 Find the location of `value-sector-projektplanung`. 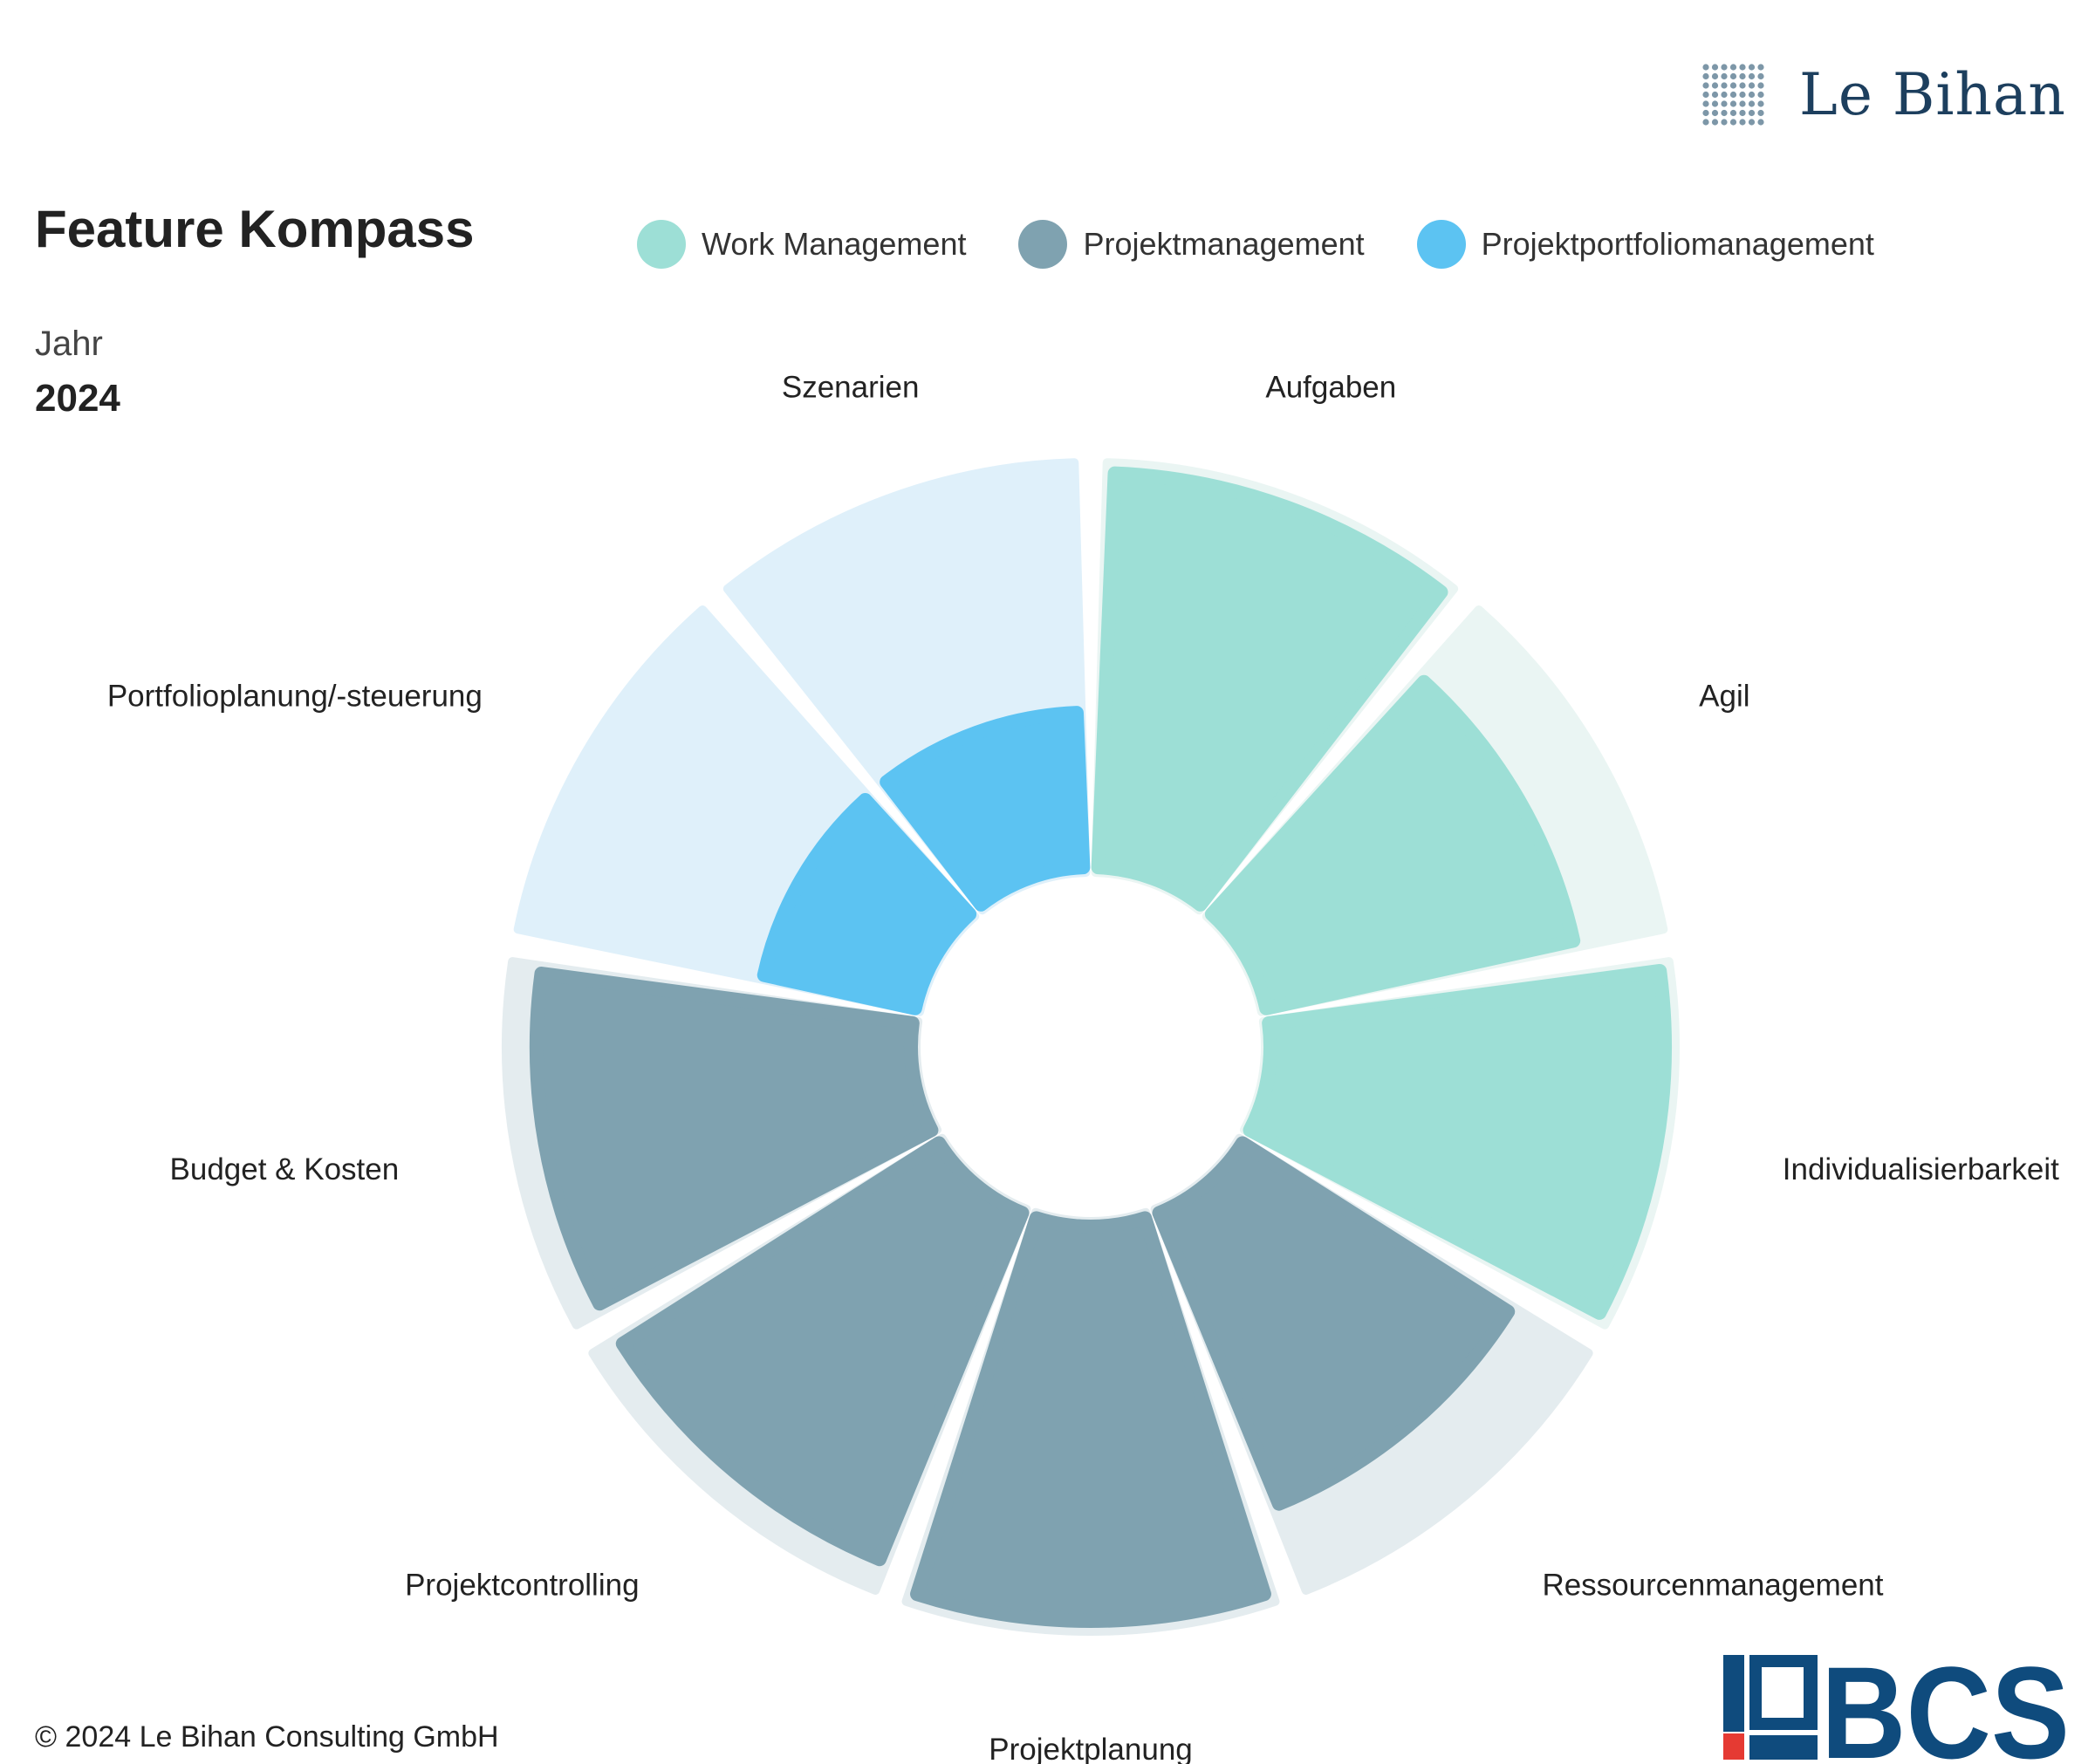

value-sector-projektplanung is located at coordinates (1090, 1419).